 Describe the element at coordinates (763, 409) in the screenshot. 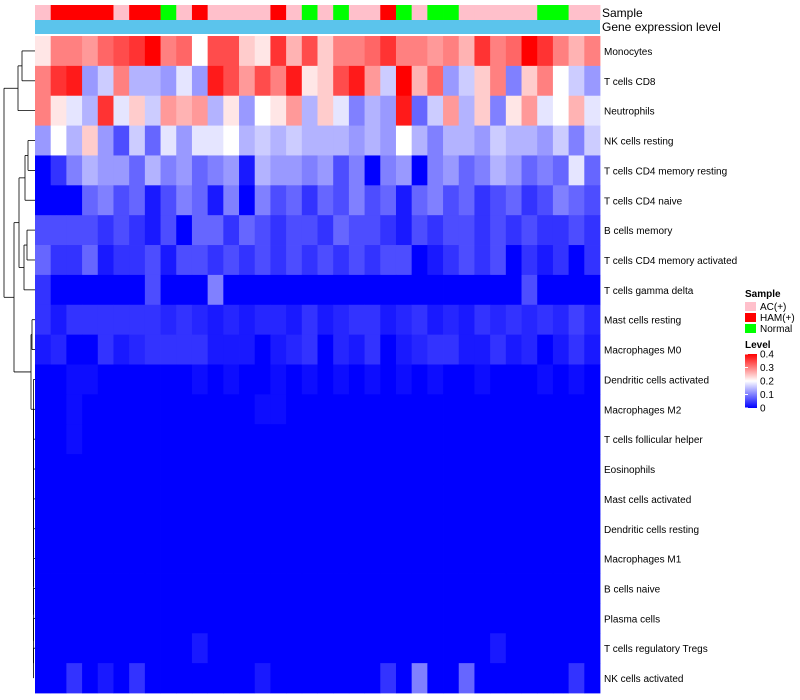

I see `legend-tick-label: 0` at that location.